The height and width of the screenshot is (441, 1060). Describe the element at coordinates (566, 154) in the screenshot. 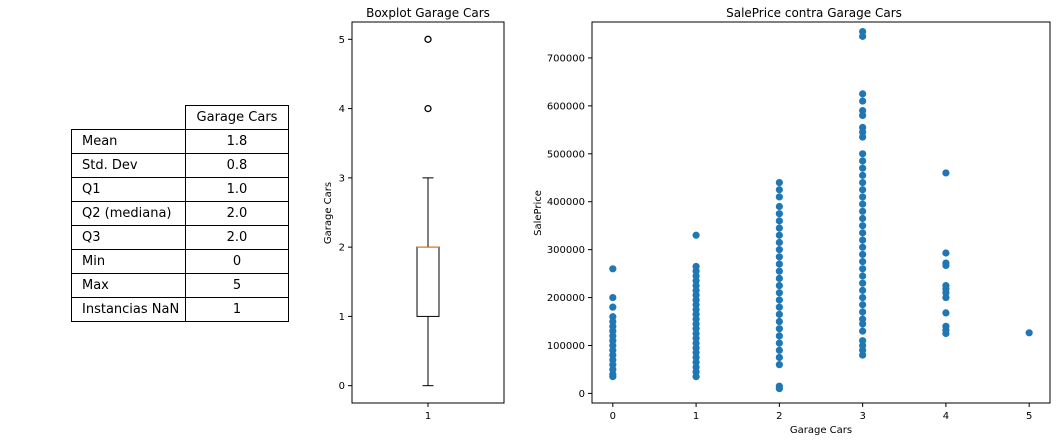

I see `scatter-y-tick-label: 500000` at that location.